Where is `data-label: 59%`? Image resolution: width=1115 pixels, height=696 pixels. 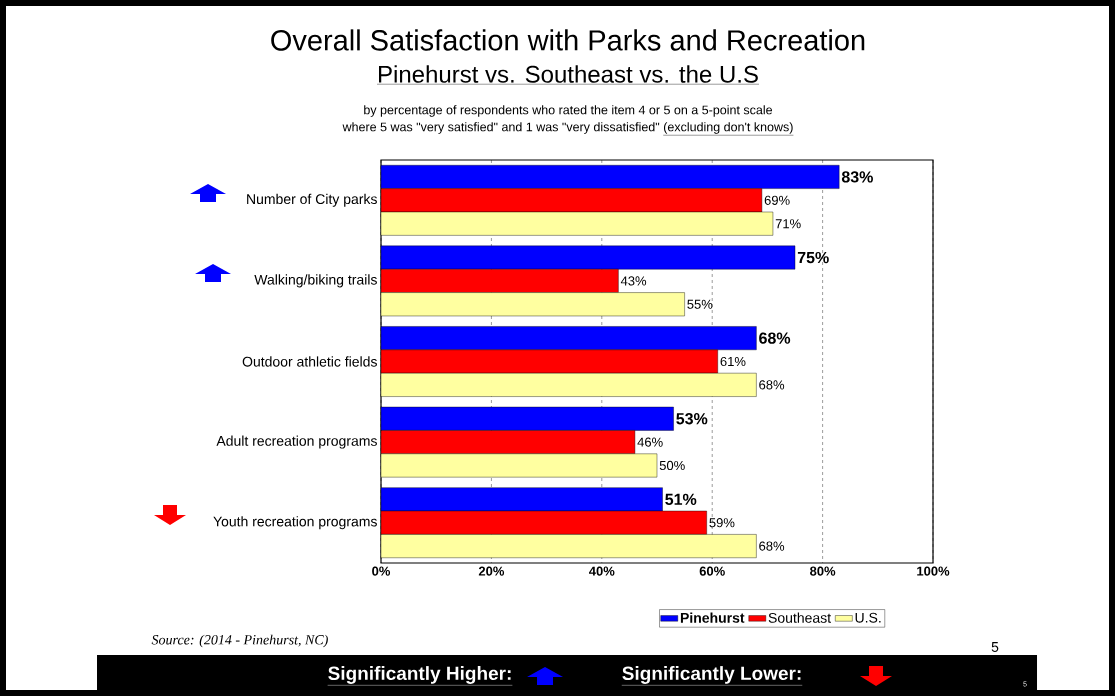
data-label: 59% is located at coordinates (722, 523).